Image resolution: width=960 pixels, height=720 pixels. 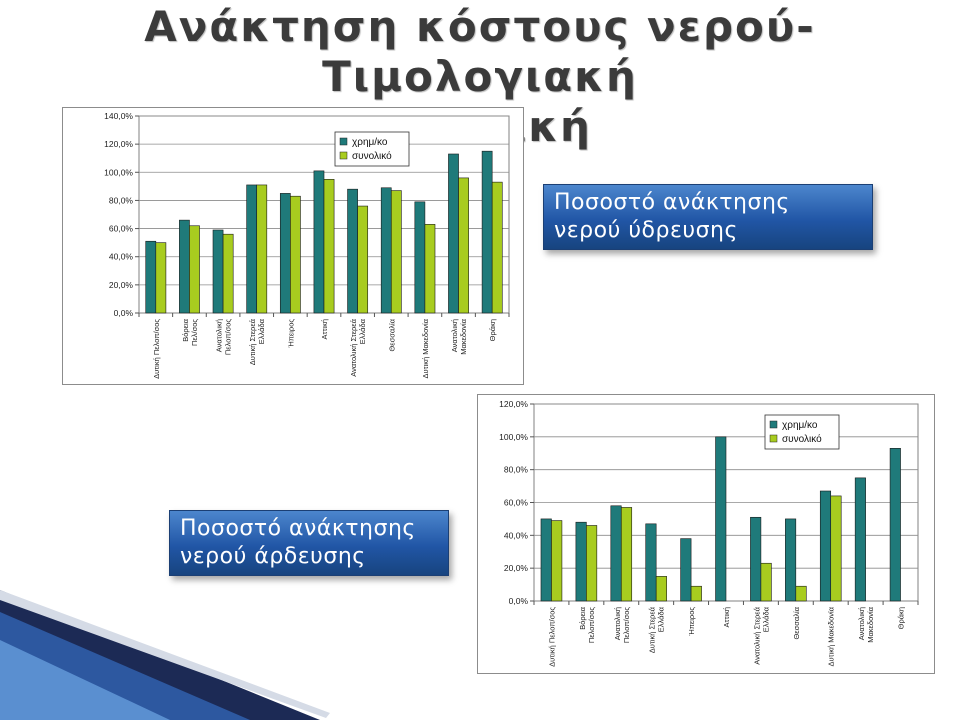 What do you see at coordinates (194, 332) in the screenshot?
I see `x-category-label-line: Πελ/σος` at bounding box center [194, 332].